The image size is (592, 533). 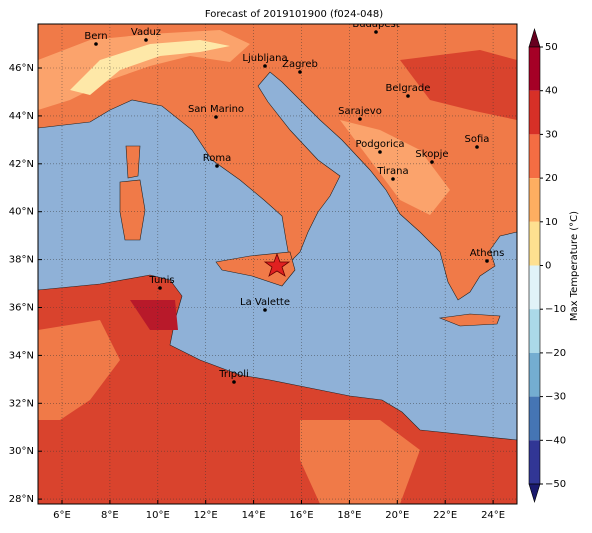 I want to click on city-label: Ljubljana, so click(x=264, y=58).